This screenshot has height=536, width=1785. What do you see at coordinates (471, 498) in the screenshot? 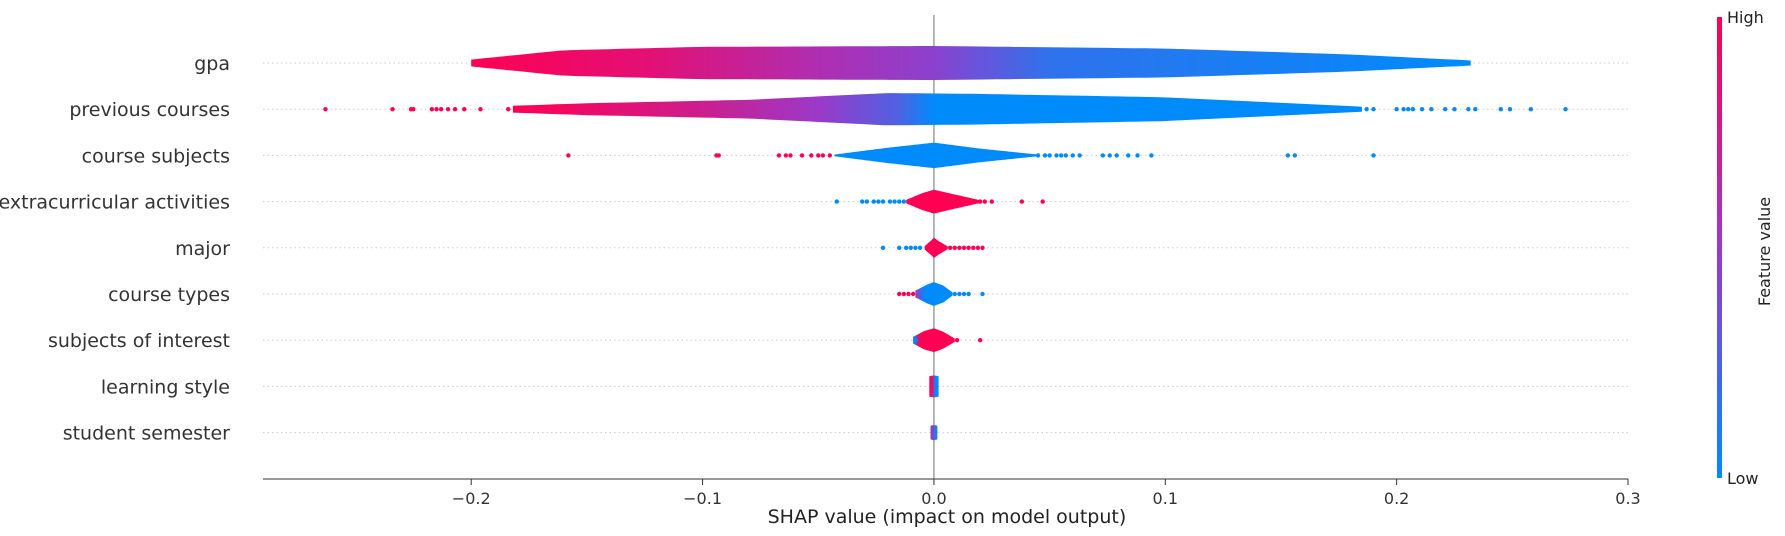
I see `x-tick-label: −0.2` at bounding box center [471, 498].